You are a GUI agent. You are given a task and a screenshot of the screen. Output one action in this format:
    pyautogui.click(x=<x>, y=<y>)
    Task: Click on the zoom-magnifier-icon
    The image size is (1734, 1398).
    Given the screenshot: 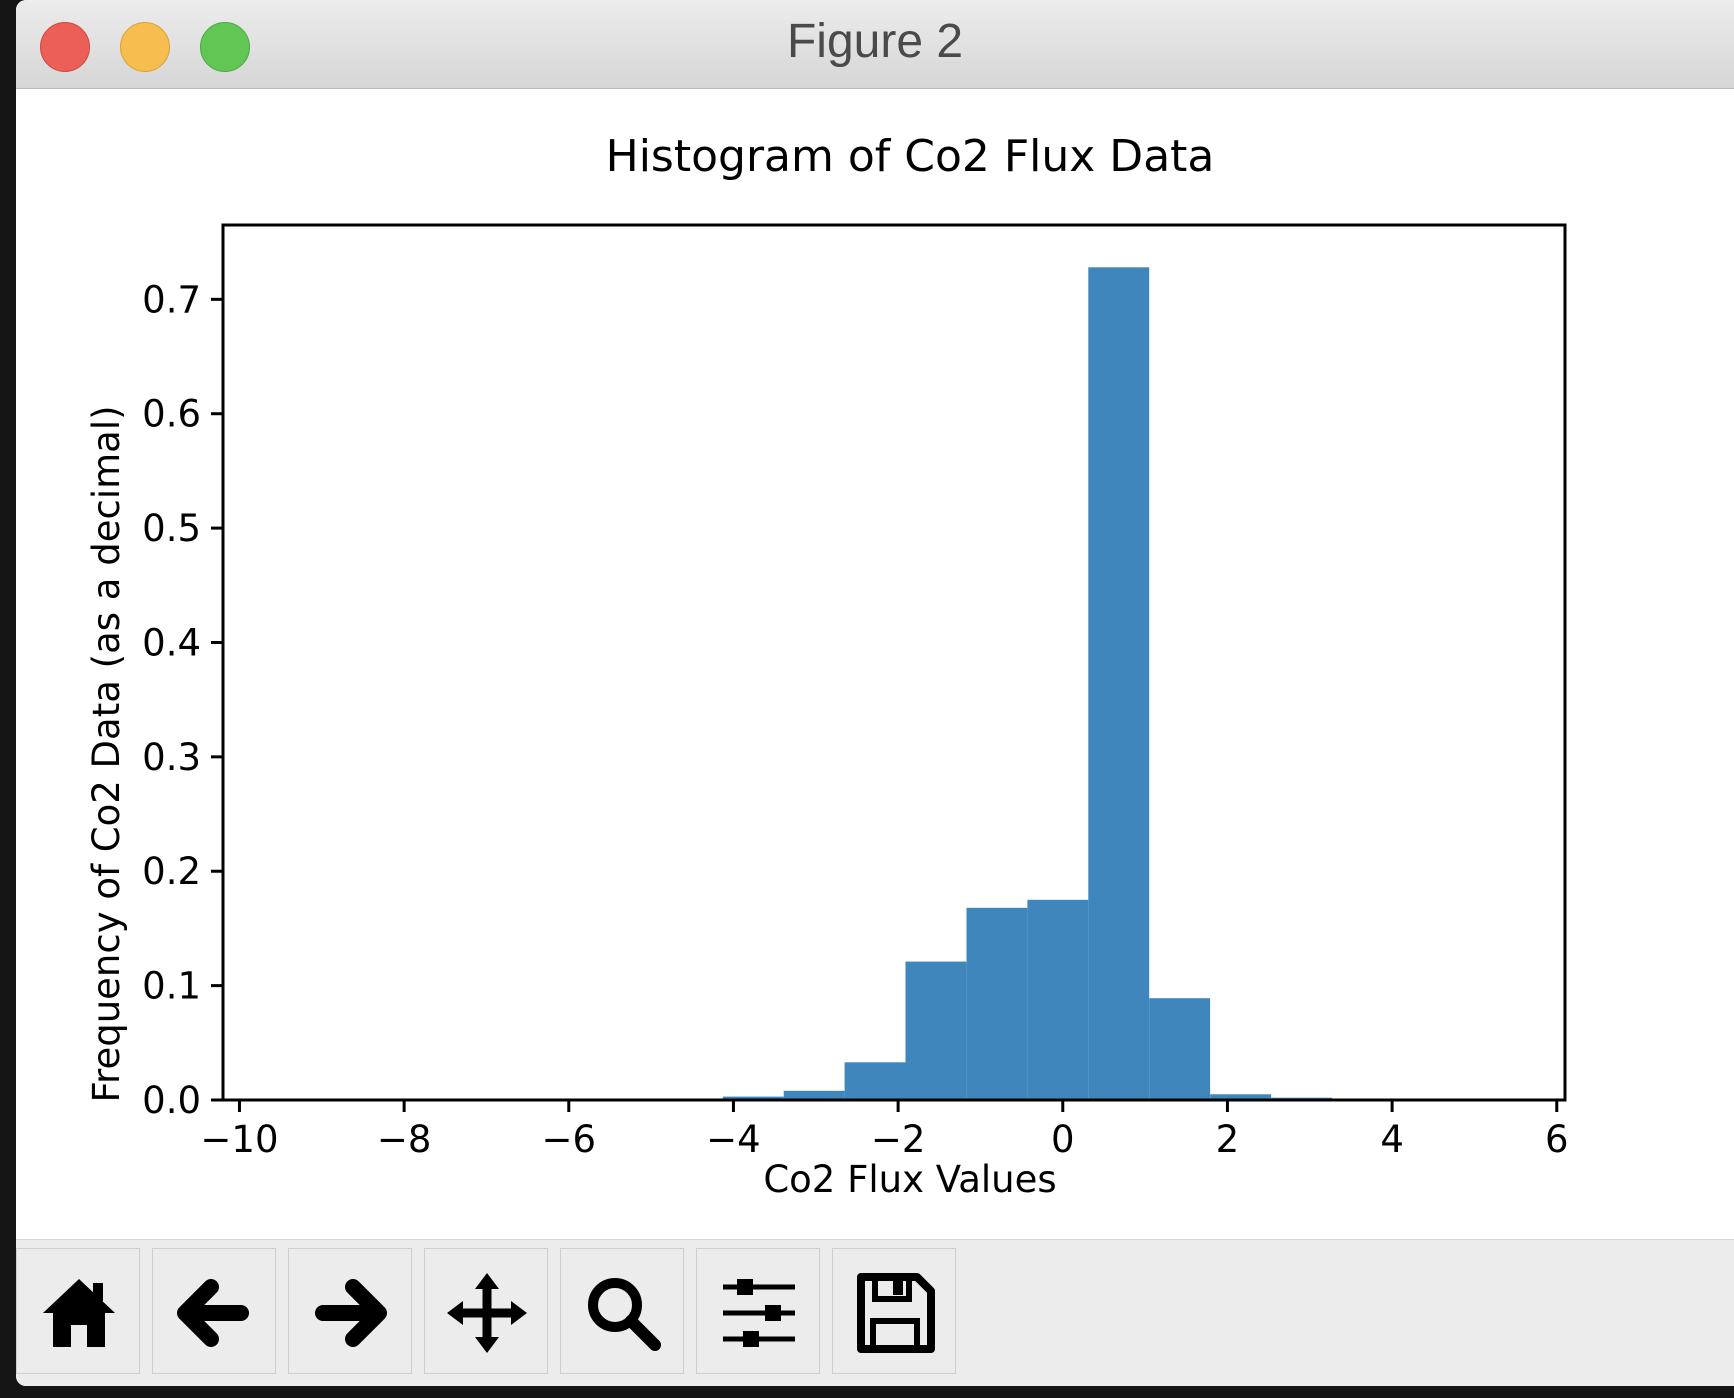 What is the action you would take?
    pyautogui.click(x=624, y=1314)
    